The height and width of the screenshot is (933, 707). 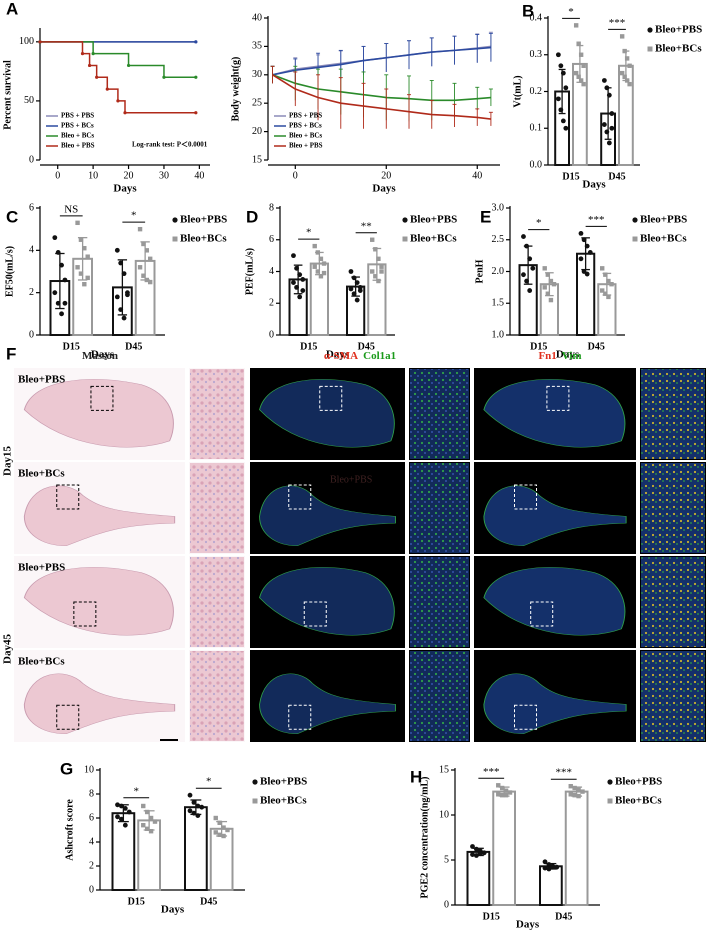 What do you see at coordinates (559, 356) in the screenshot?
I see `column-header: Fn1 Vim` at bounding box center [559, 356].